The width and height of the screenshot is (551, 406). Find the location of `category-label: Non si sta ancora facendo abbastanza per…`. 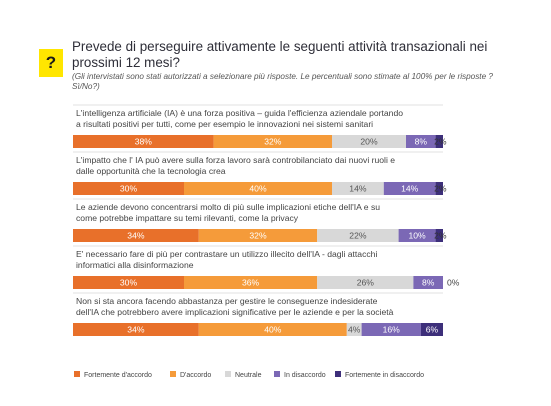

category-label: Non si sta ancora facendo abbastanza per… is located at coordinates (227, 301).